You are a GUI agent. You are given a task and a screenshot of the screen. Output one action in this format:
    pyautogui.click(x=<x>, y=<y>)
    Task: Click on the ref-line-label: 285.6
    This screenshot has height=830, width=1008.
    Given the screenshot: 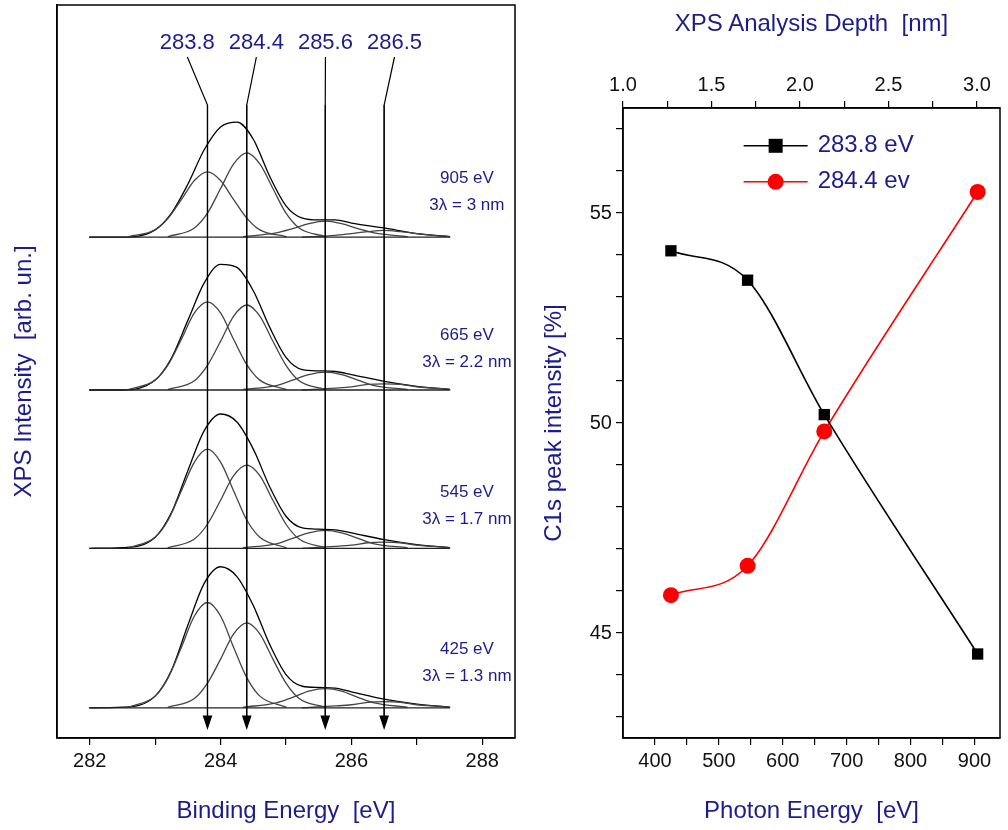 What is the action you would take?
    pyautogui.click(x=325, y=41)
    